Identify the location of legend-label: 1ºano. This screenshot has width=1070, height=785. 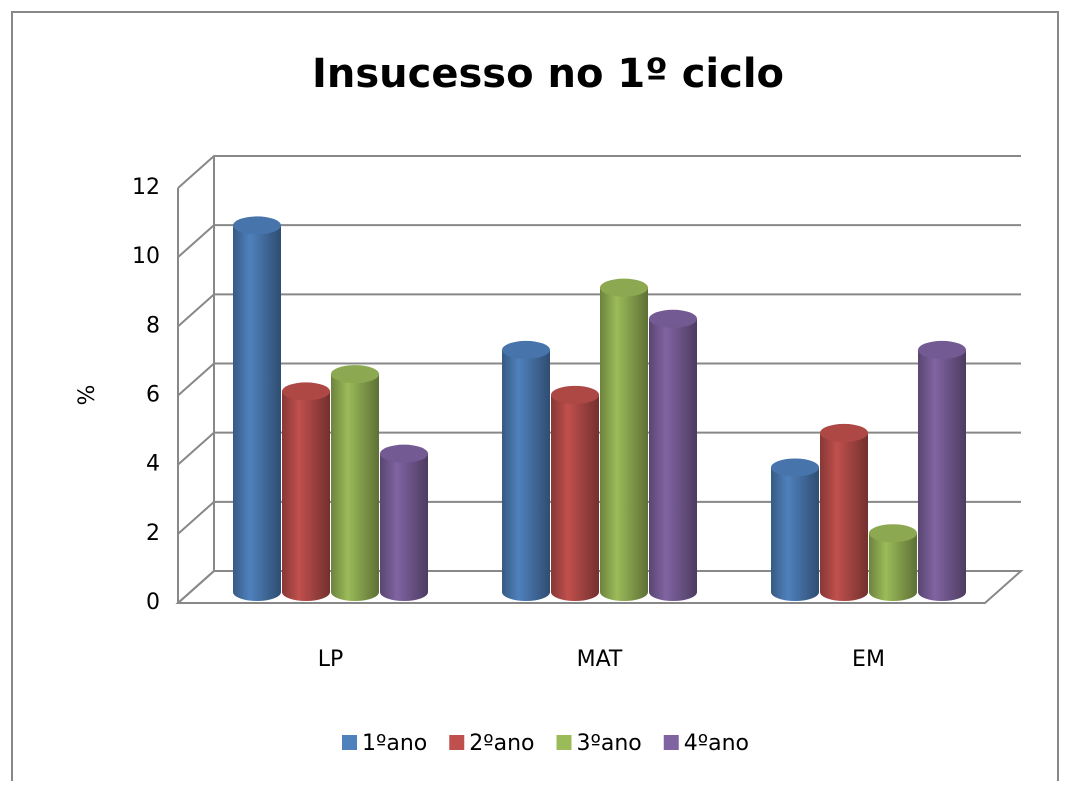
(394, 743).